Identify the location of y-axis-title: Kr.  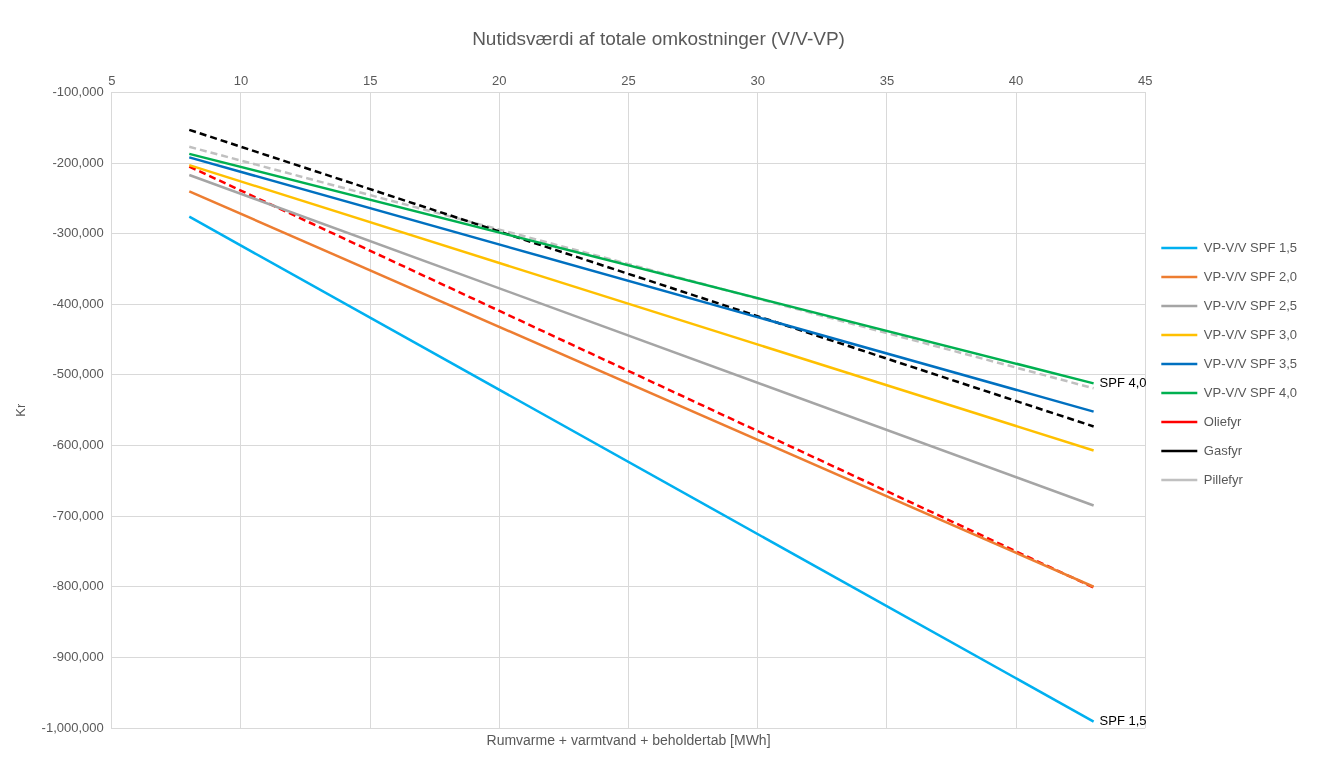
(21, 410).